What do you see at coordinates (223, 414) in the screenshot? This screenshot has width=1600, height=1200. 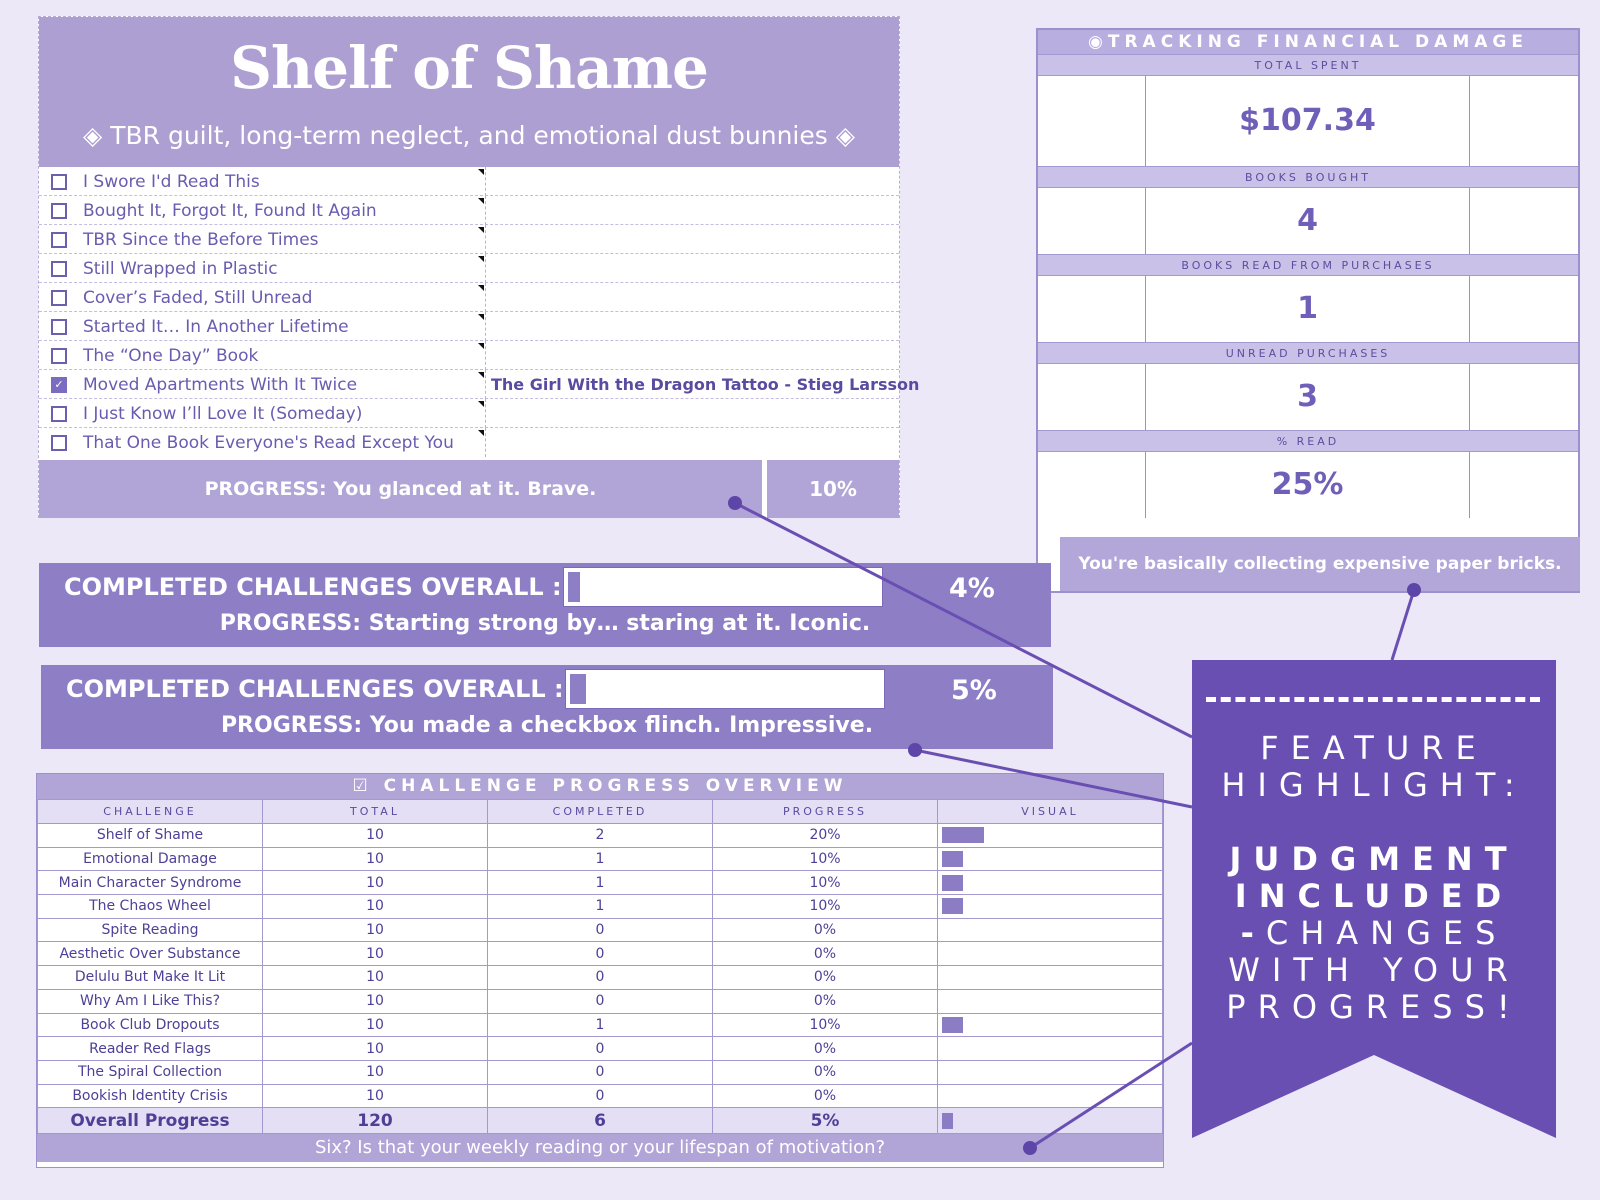 I see `checklist-label: I Just Know I’ll Love It (Someday)` at bounding box center [223, 414].